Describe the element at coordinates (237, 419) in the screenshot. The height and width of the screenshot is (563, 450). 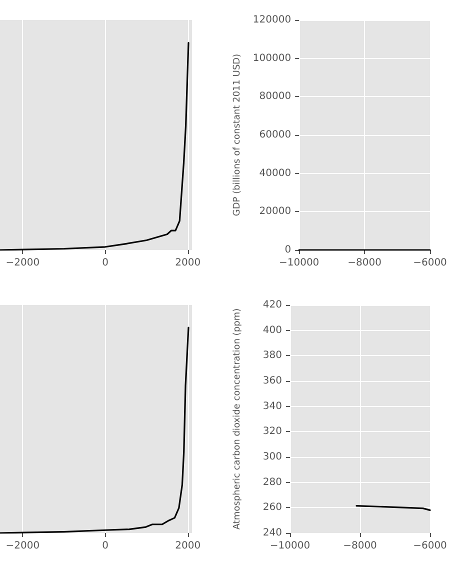
I see `y-axis-title: Atmospheric carbon dioxide concentration (ppm)` at that location.